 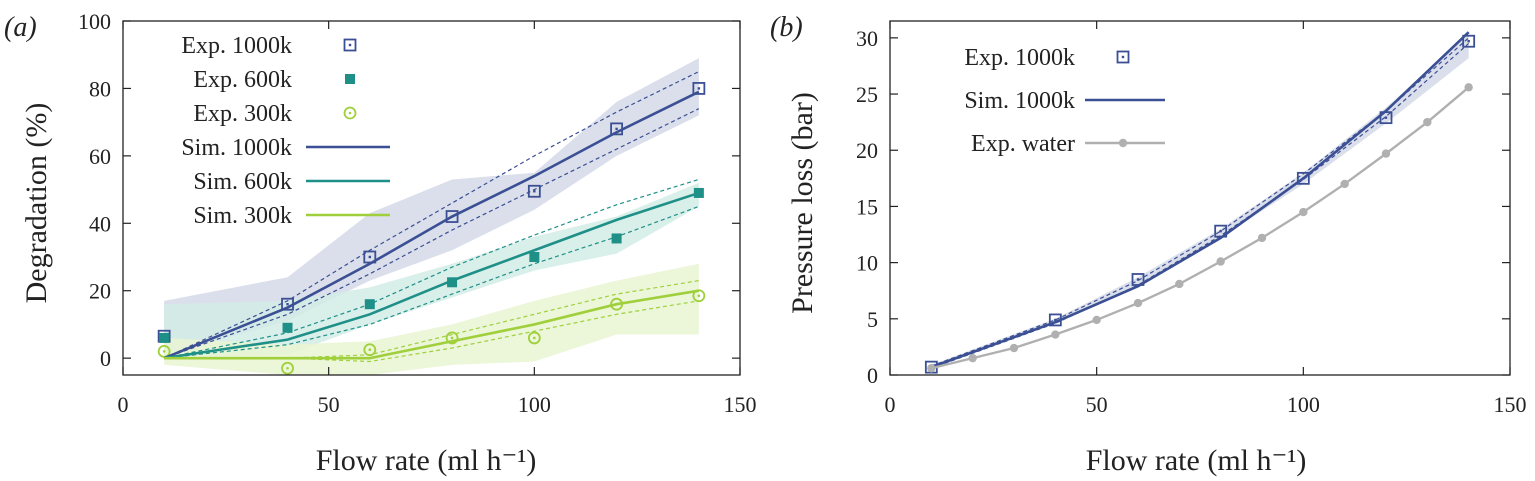 I want to click on y-tick-label: 15, so click(x=867, y=206).